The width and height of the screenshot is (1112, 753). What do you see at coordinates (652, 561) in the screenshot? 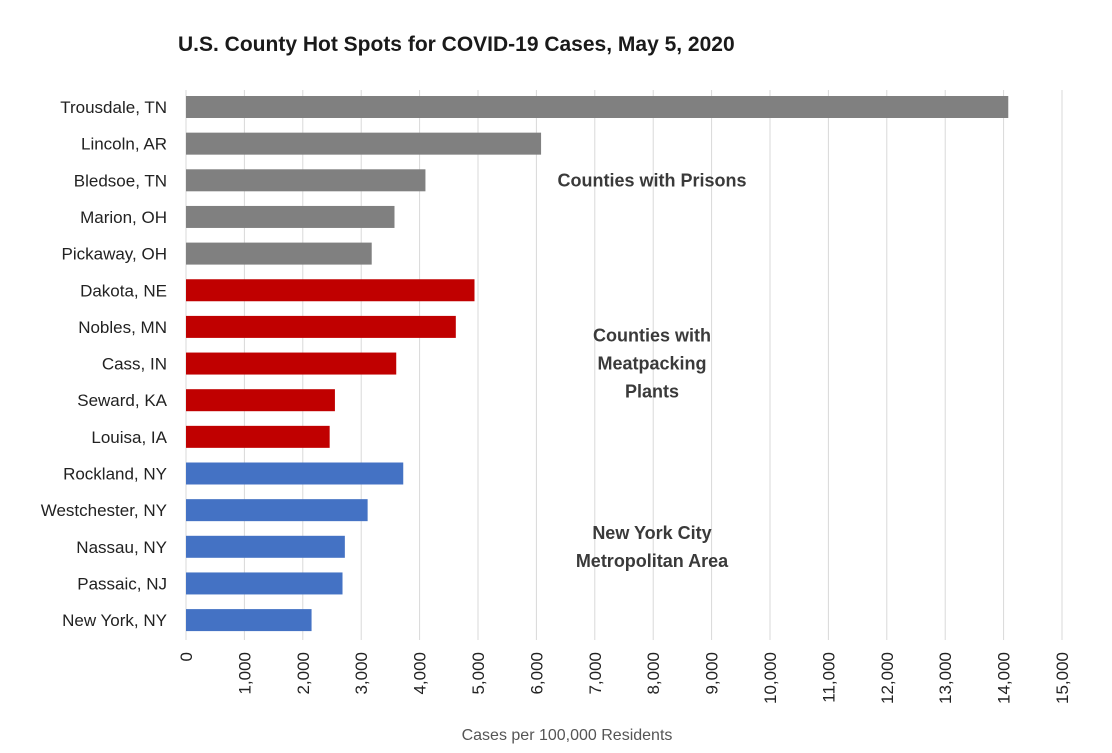
I see `group-label: Metropolitan Area` at bounding box center [652, 561].